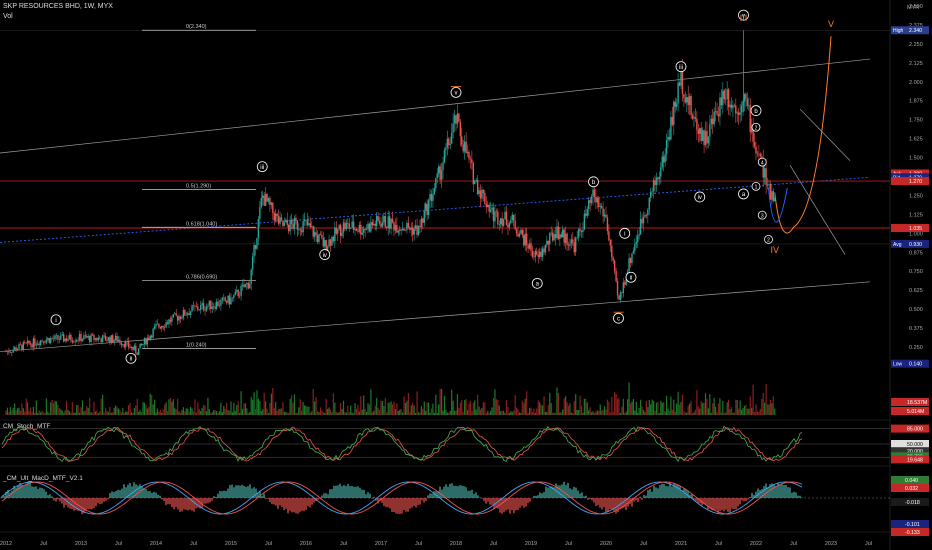 The image size is (932, 550). What do you see at coordinates (910, 488) in the screenshot?
I see `macd-badge` at bounding box center [910, 488].